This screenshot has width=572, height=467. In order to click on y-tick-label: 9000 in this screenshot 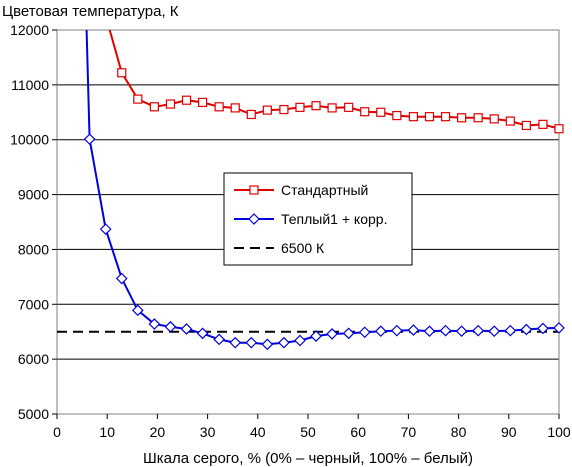, I will do `click(33, 195)`.